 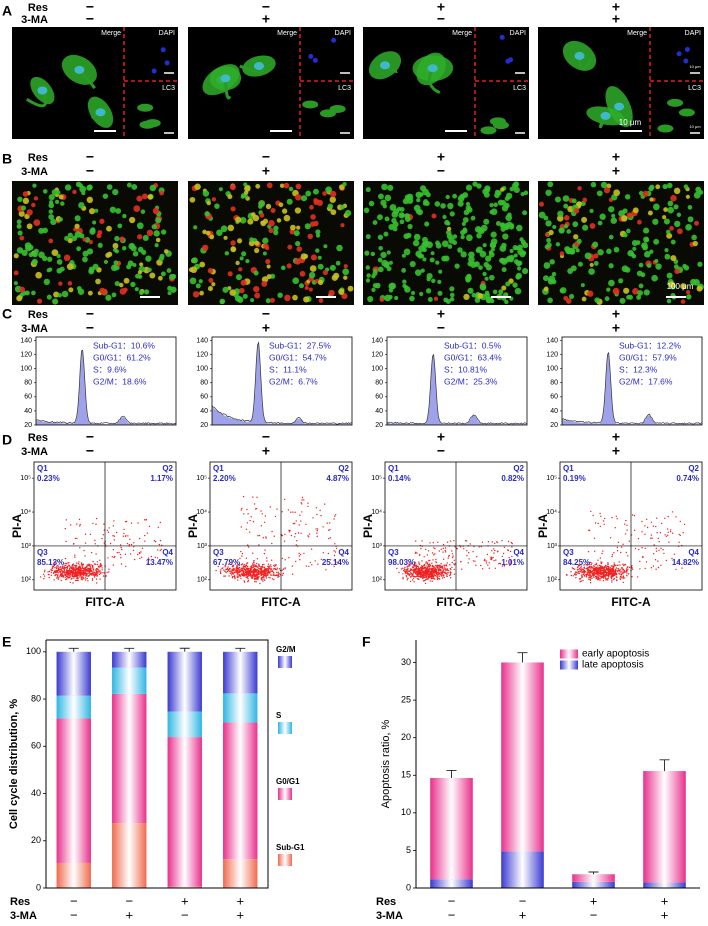 What do you see at coordinates (106, 387) in the screenshot?
I see `histogram-line` at bounding box center [106, 387].